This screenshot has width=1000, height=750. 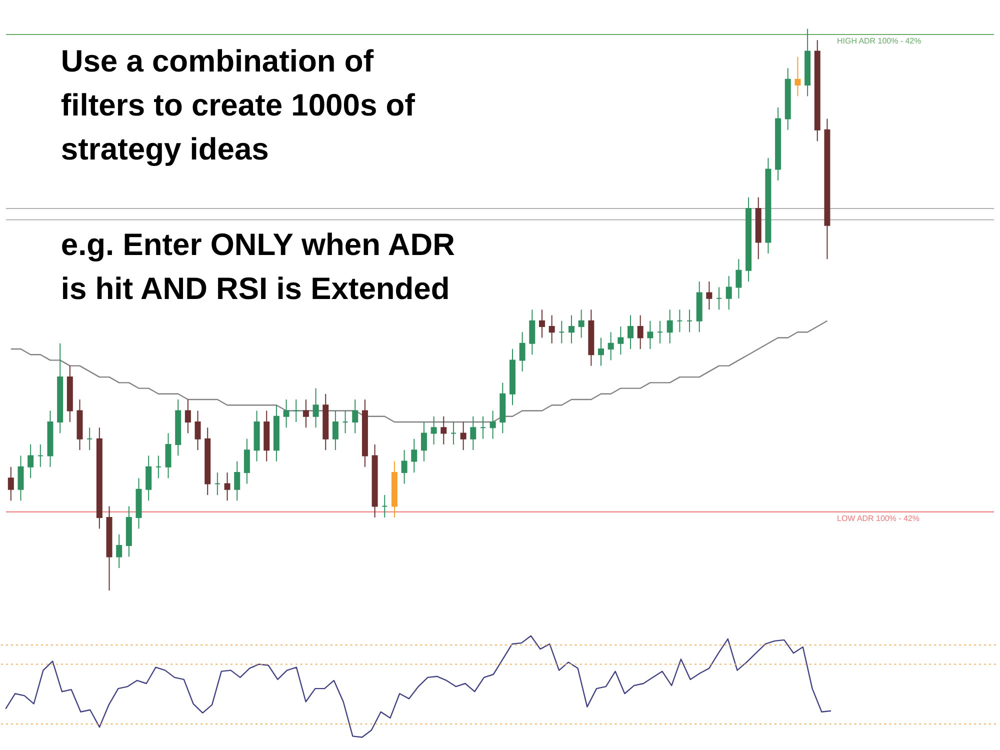 I want to click on ref-line-label: HIGH ADR 100% - 42%, so click(x=879, y=41).